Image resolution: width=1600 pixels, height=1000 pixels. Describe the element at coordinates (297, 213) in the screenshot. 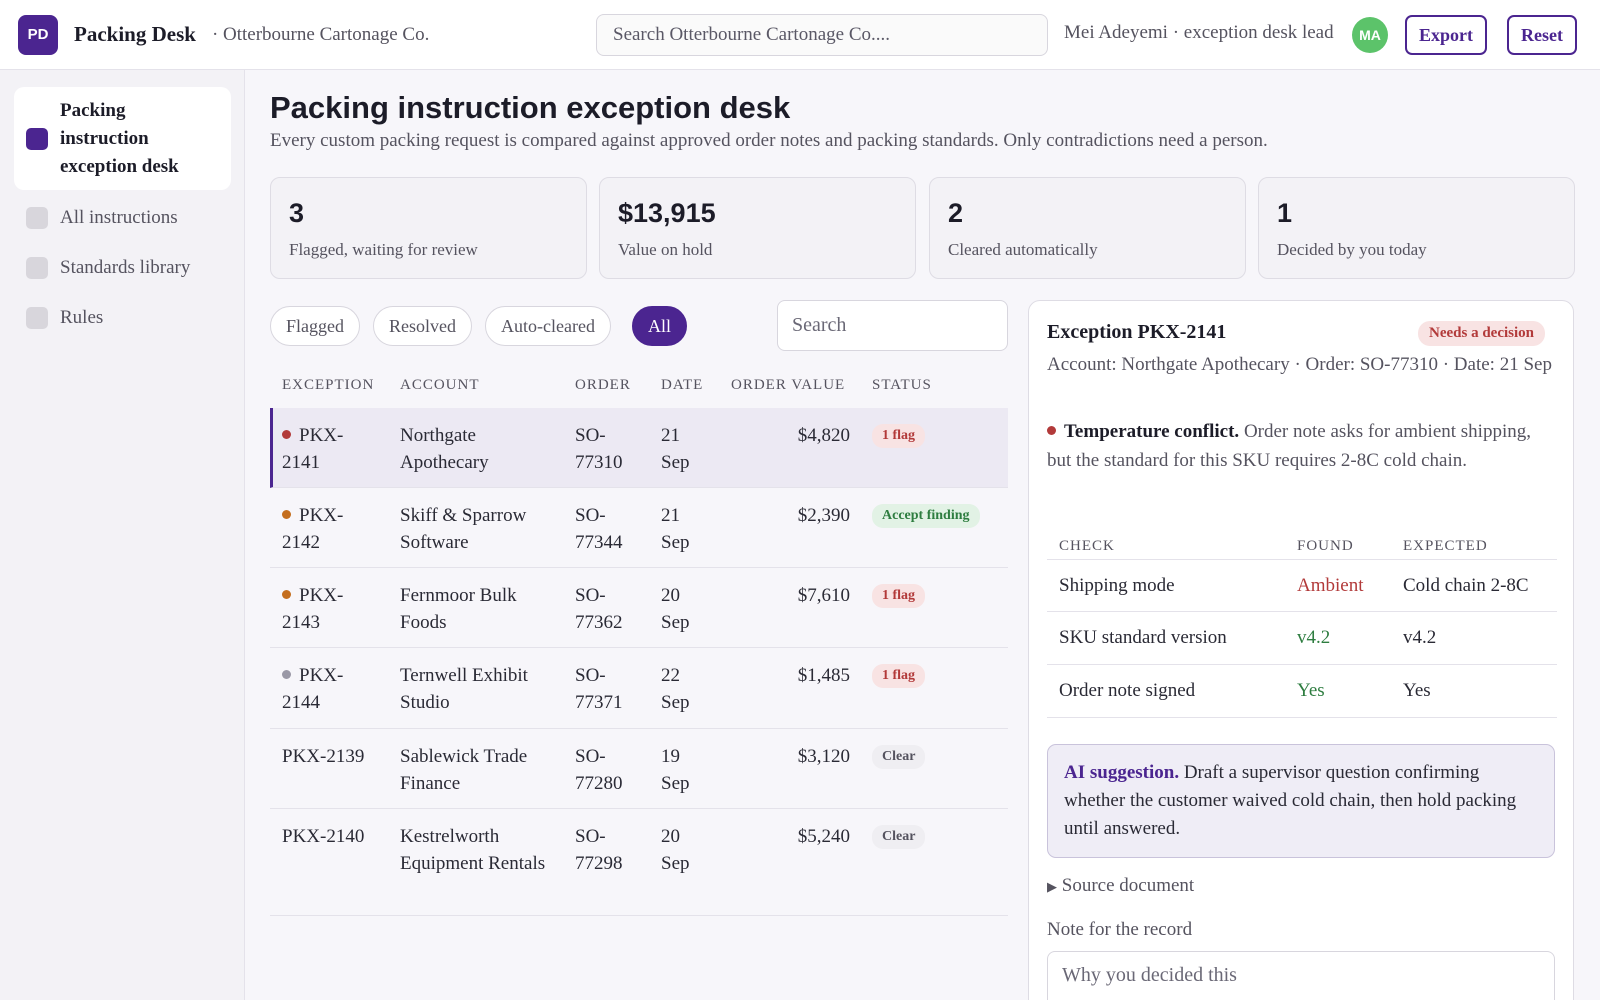

I see `stat-value: 3` at that location.